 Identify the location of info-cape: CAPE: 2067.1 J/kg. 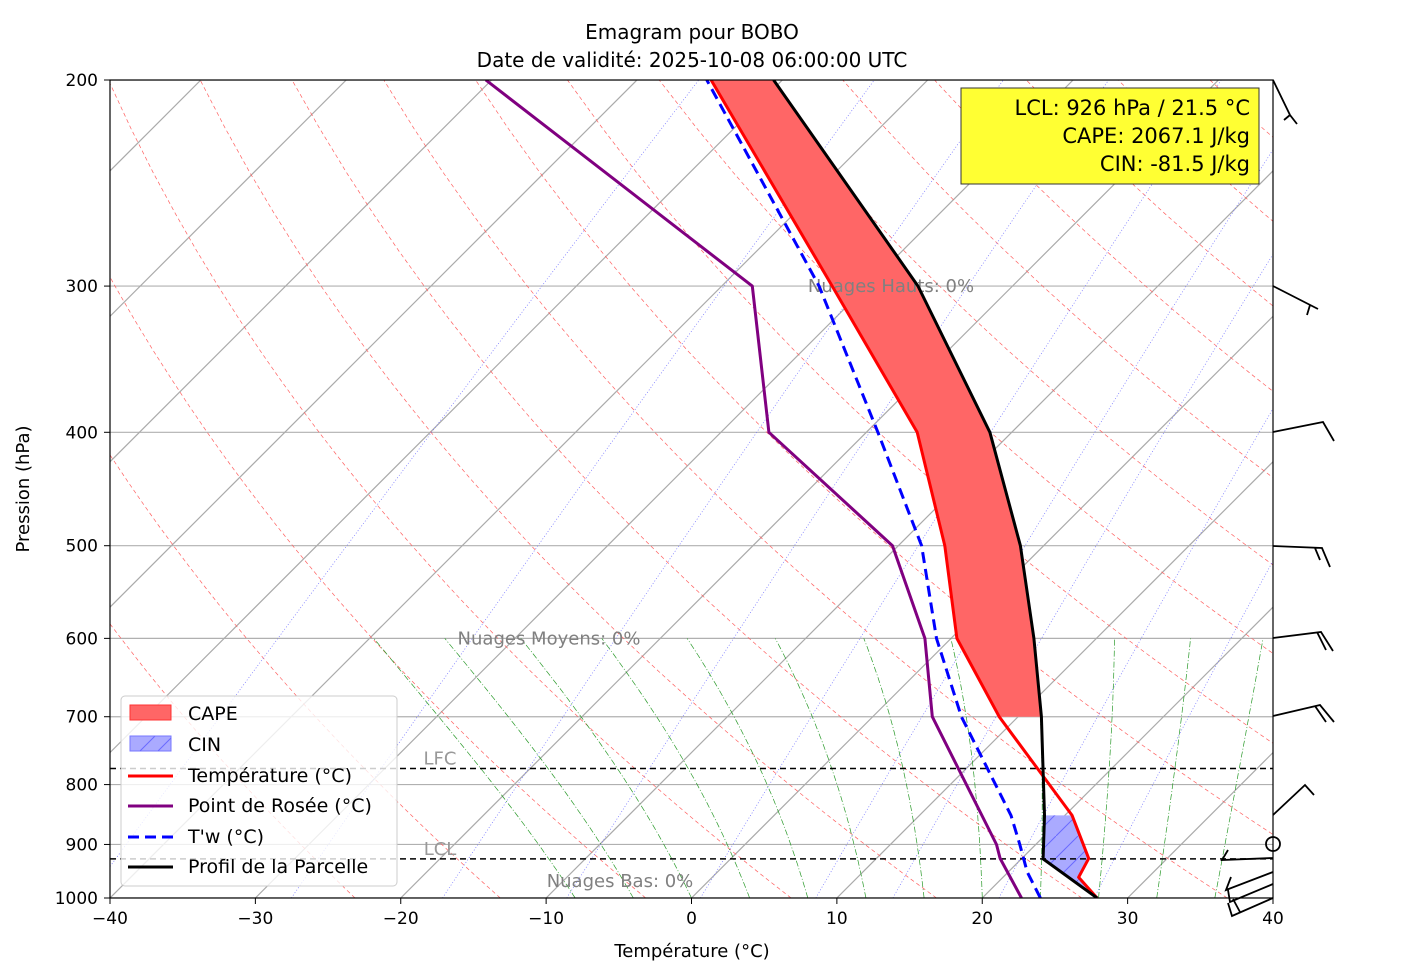
(1156, 136).